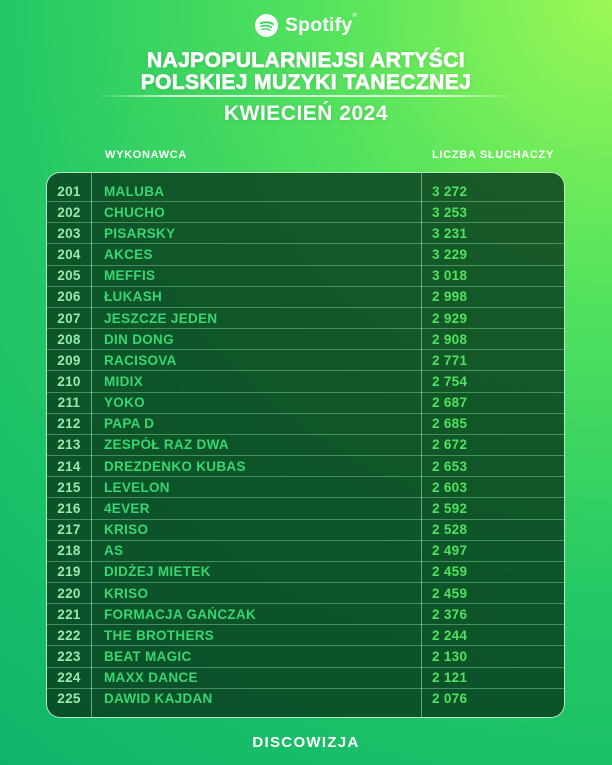  Describe the element at coordinates (69, 381) in the screenshot. I see `row-rank: 210` at that location.